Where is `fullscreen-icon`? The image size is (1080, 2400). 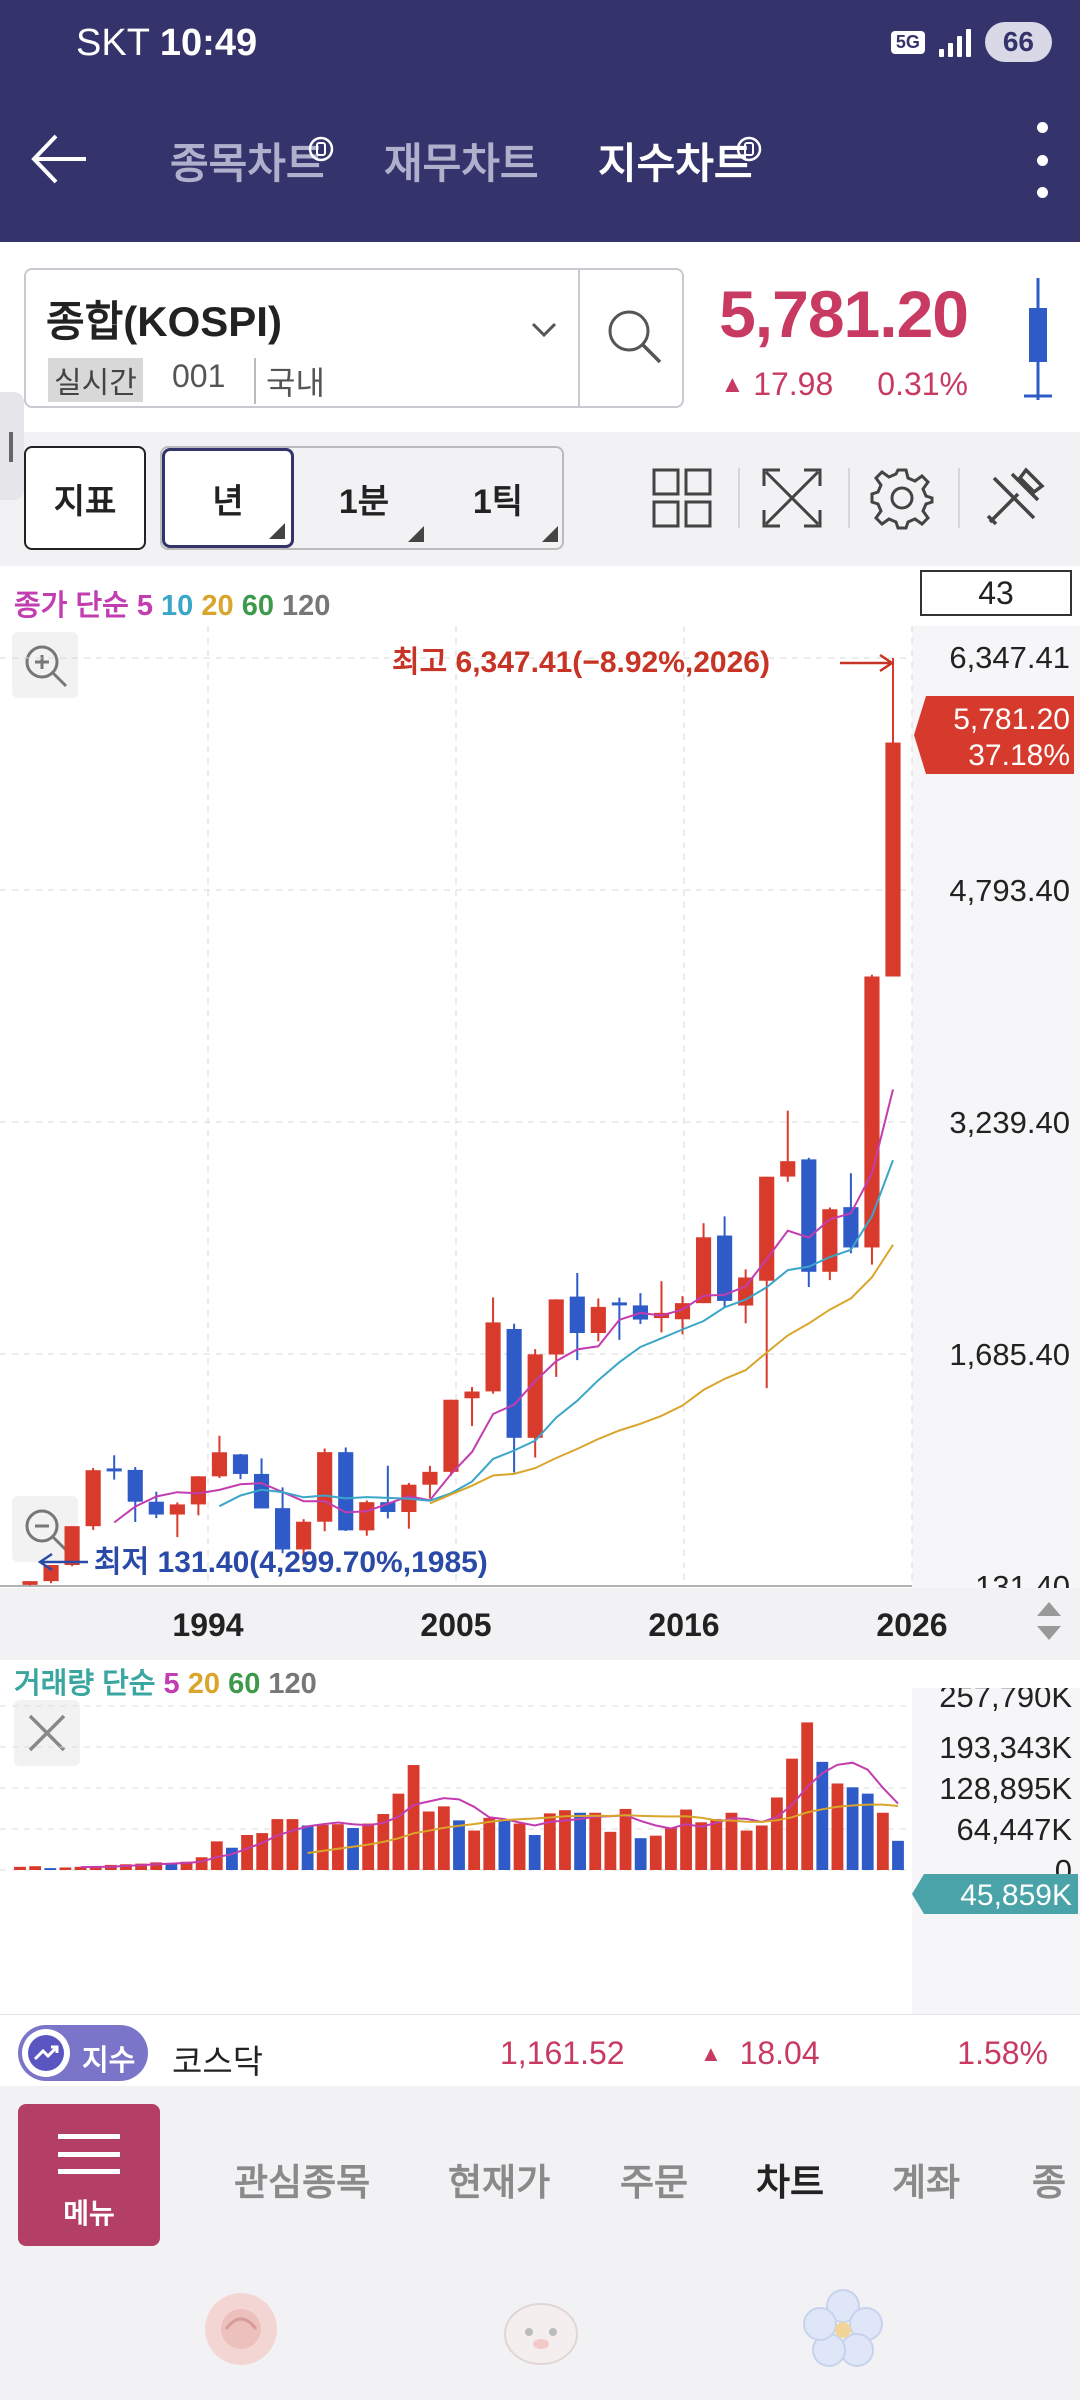 fullscreen-icon is located at coordinates (792, 498).